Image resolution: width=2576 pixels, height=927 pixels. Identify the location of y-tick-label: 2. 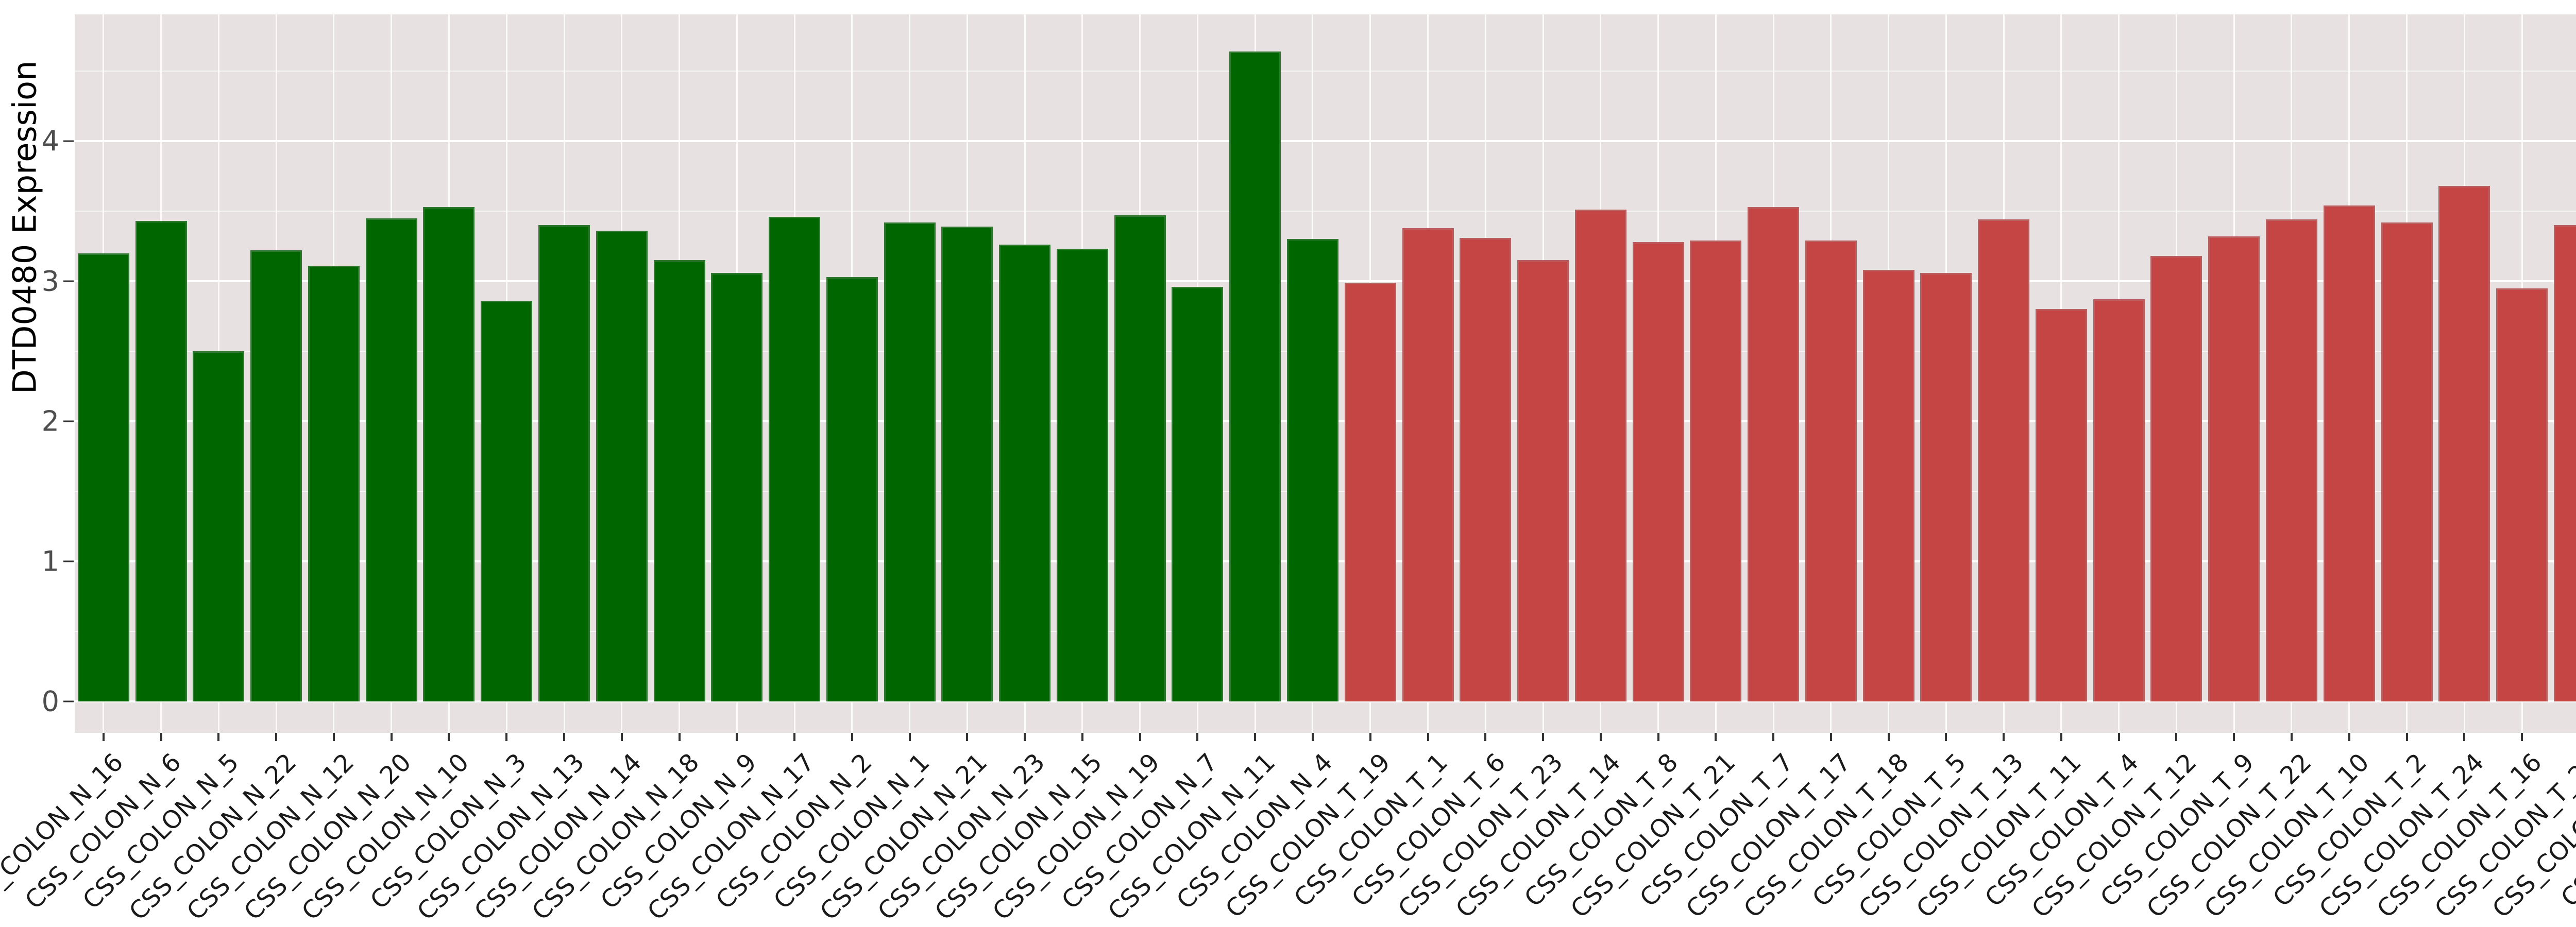
(50, 421).